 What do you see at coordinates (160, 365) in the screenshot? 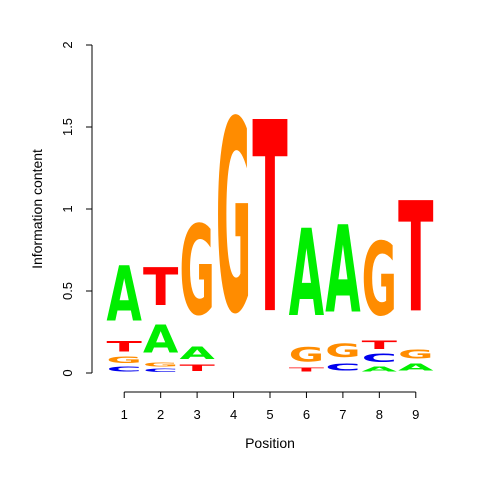
I see `letter-G-pos2: G` at bounding box center [160, 365].